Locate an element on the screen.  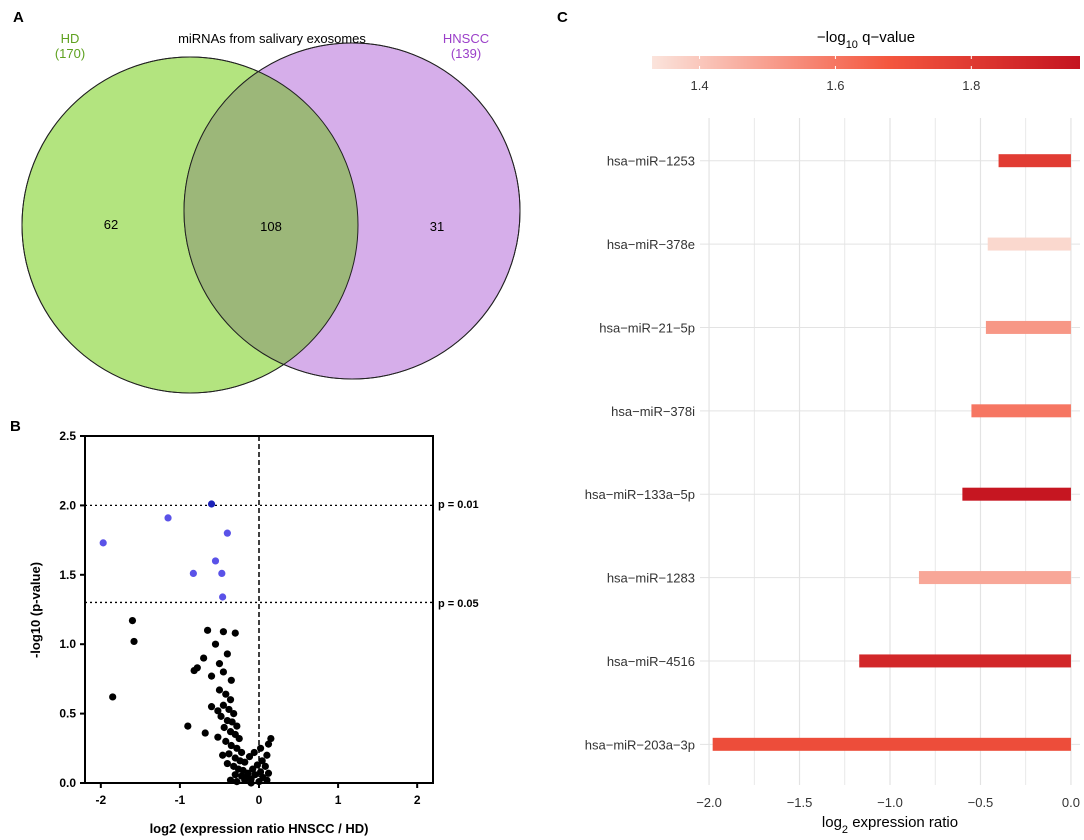
colorbar is located at coordinates (866, 62).